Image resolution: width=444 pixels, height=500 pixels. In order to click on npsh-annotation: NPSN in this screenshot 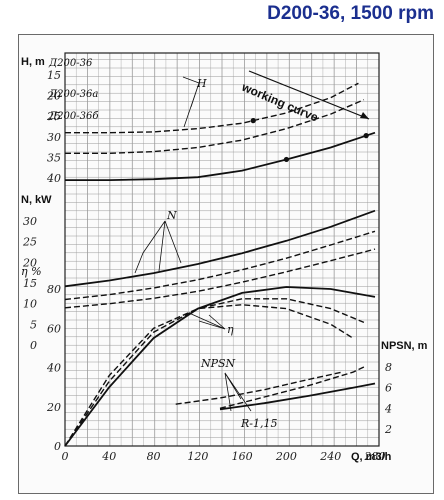, I will do `click(218, 363)`.